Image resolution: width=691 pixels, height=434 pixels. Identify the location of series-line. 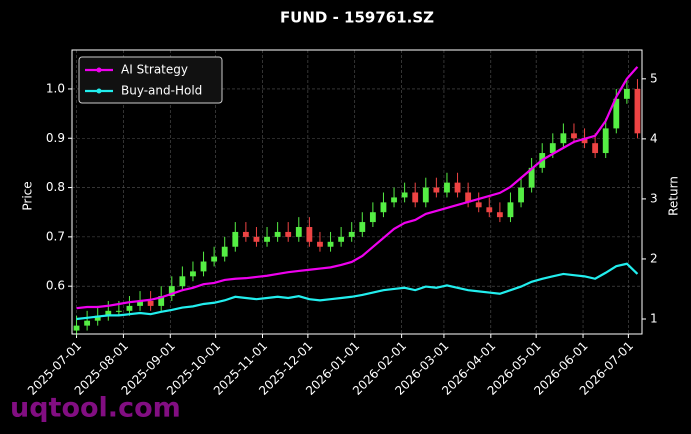
(357, 291).